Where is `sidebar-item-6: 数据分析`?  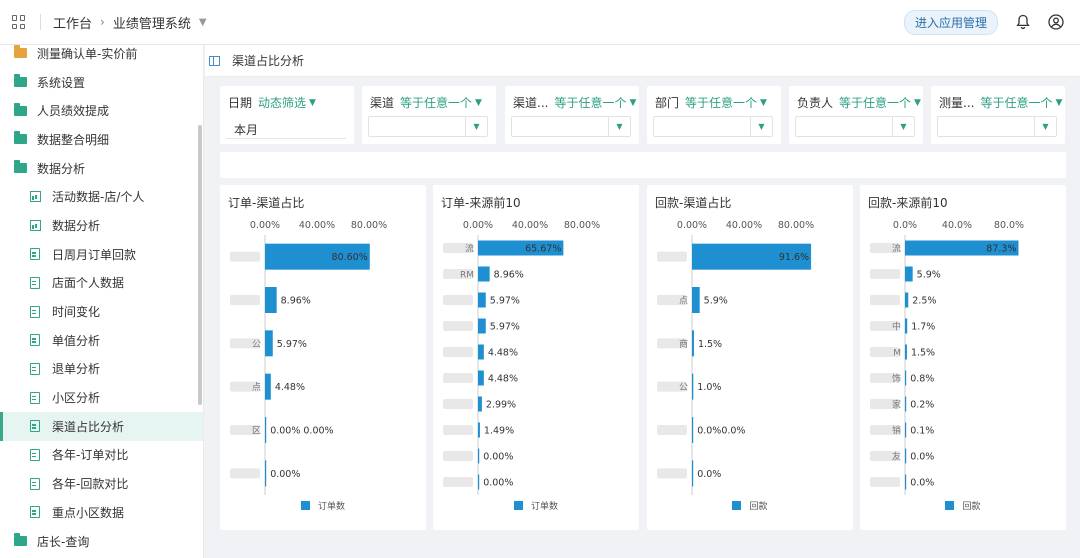
sidebar-item-6: 数据分析 is located at coordinates (101, 225).